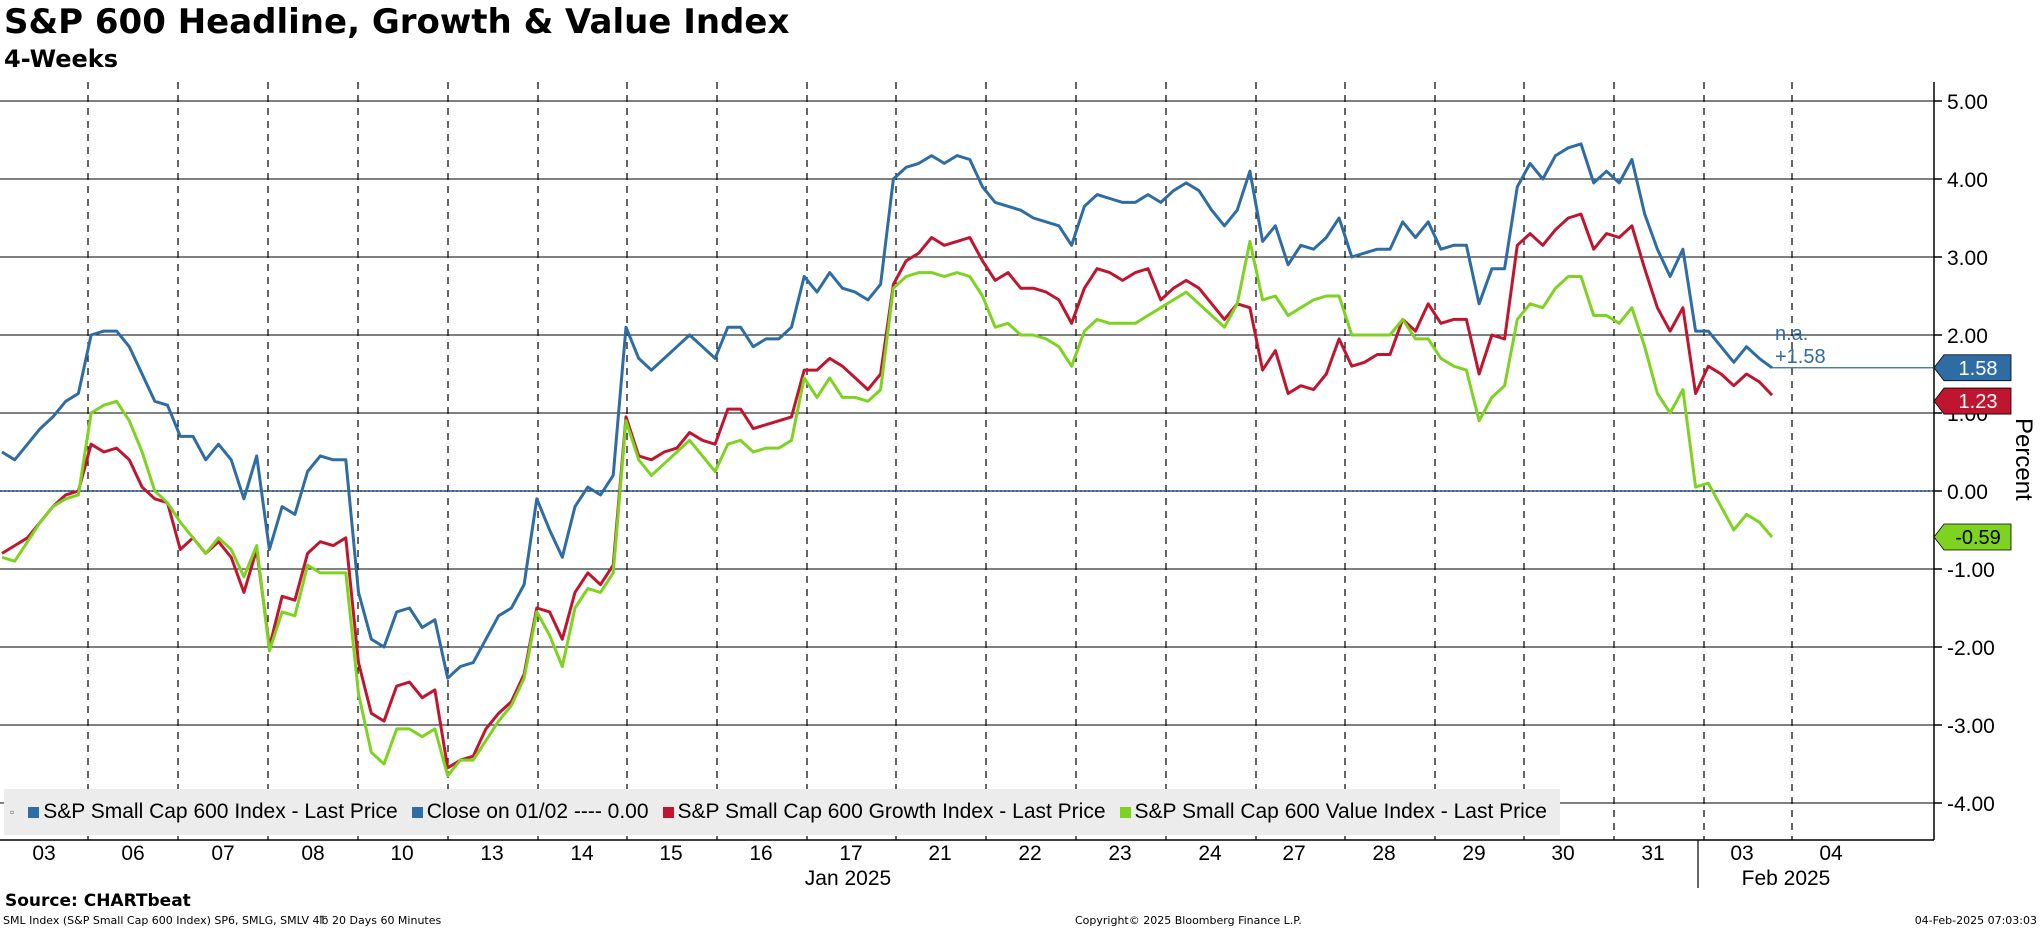 This screenshot has height=932, width=2041. I want to click on footer-copyright: Copyright© 2025 Bloomberg Finance L.P., so click(1188, 920).